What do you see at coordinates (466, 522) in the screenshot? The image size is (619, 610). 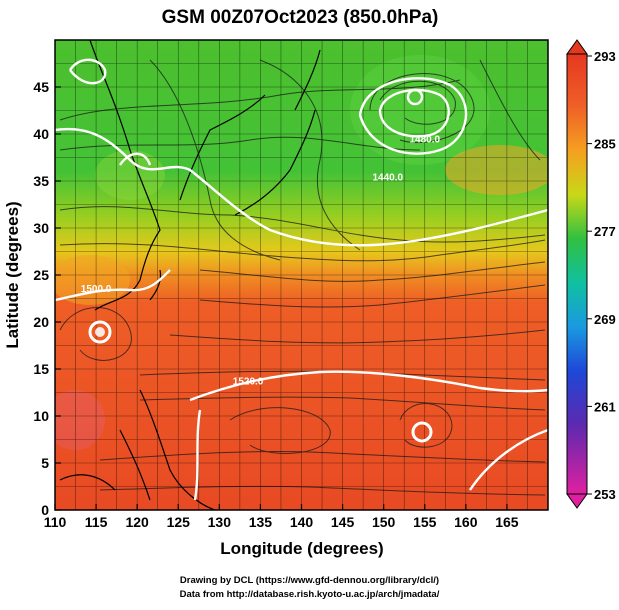 I see `x-tick-label: 160` at bounding box center [466, 522].